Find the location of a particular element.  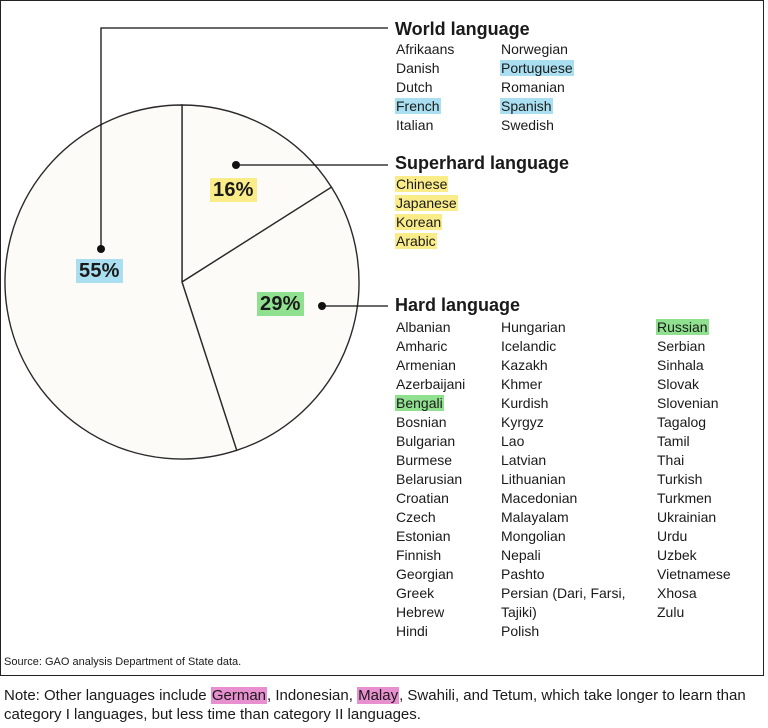

language-name: Chinese is located at coordinates (422, 184).